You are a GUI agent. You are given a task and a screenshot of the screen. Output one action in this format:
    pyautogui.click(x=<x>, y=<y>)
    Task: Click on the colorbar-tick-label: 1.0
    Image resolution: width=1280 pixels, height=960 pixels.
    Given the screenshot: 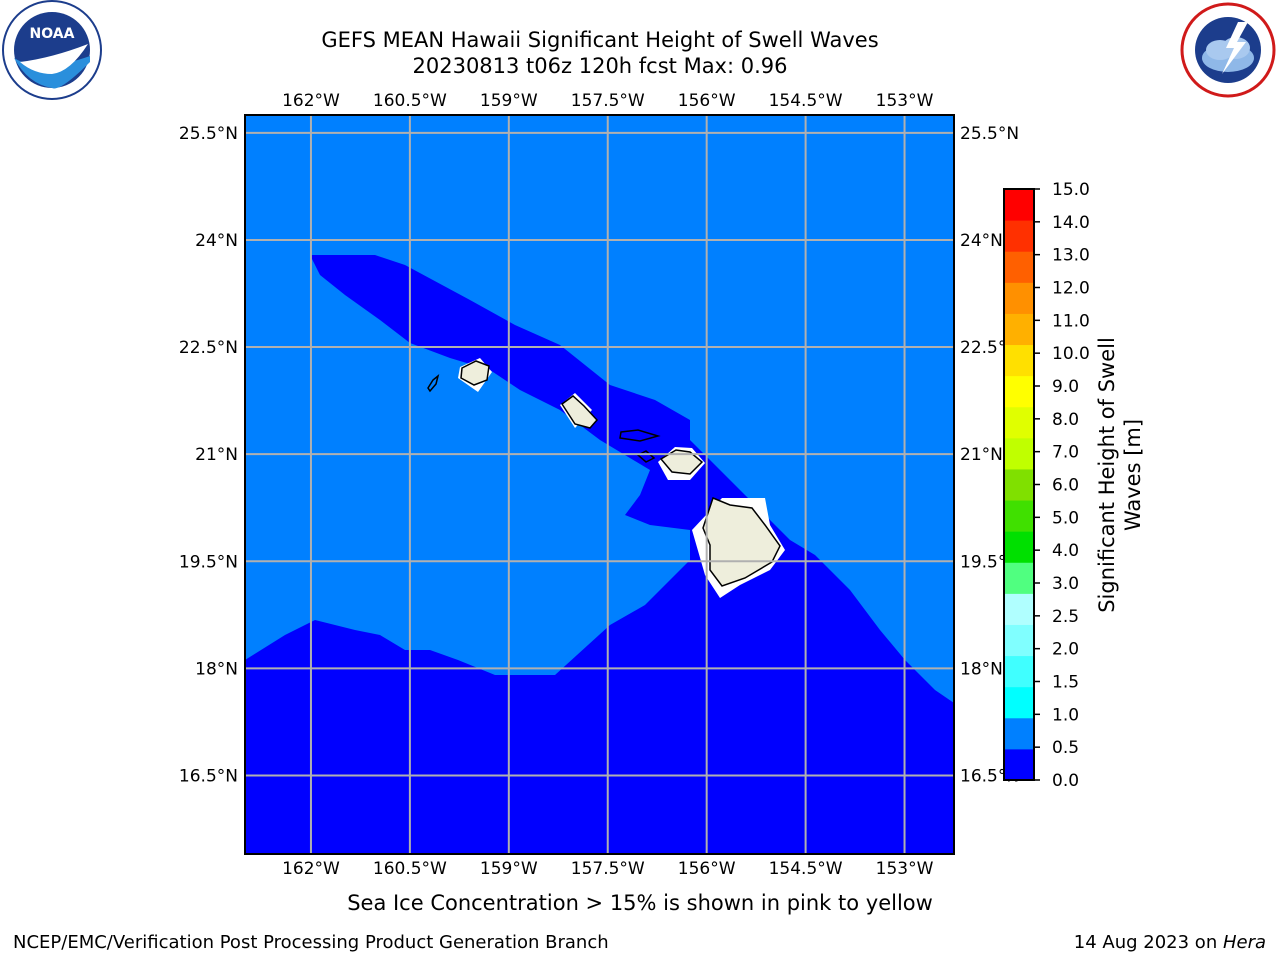 What is the action you would take?
    pyautogui.click(x=1065, y=715)
    